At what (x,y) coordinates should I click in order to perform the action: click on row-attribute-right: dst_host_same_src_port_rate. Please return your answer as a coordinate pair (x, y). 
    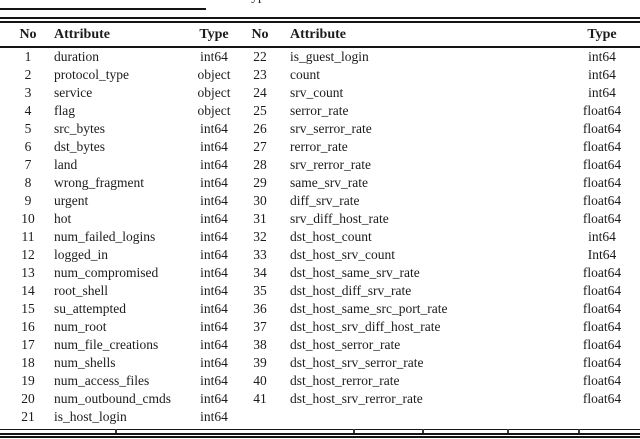
    Looking at the image, I should click on (369, 308).